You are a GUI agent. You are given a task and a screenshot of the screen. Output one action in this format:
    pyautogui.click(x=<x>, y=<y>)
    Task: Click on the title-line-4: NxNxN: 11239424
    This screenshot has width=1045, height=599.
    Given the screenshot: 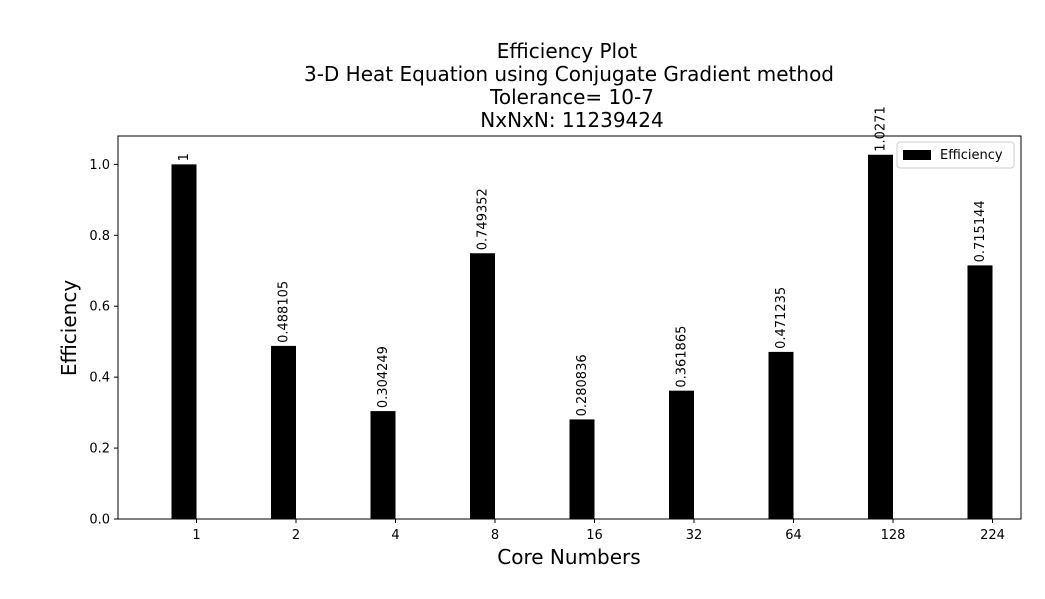 What is the action you would take?
    pyautogui.click(x=571, y=120)
    